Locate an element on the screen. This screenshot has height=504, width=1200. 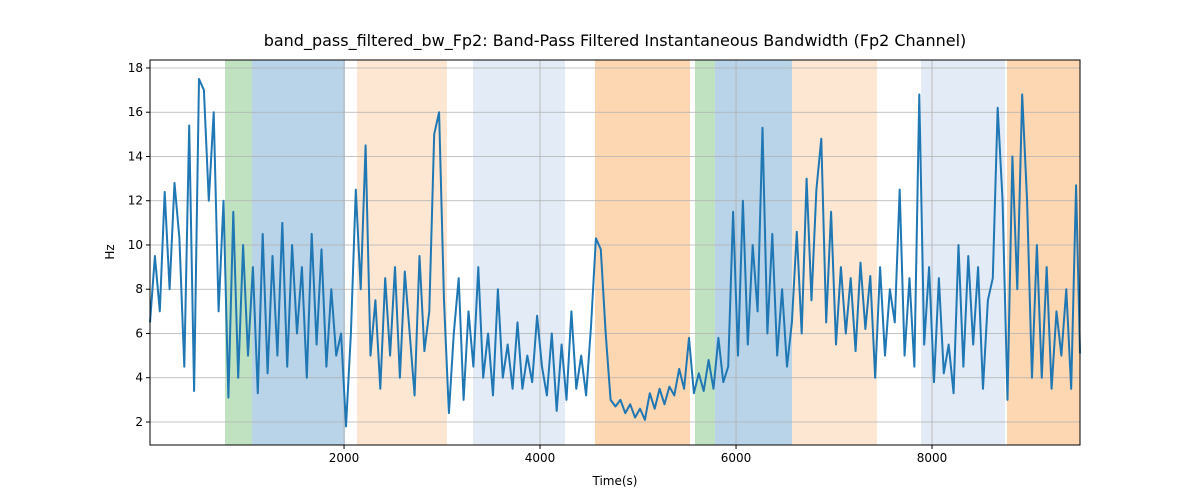
y-tick-label: 18 is located at coordinates (135, 68).